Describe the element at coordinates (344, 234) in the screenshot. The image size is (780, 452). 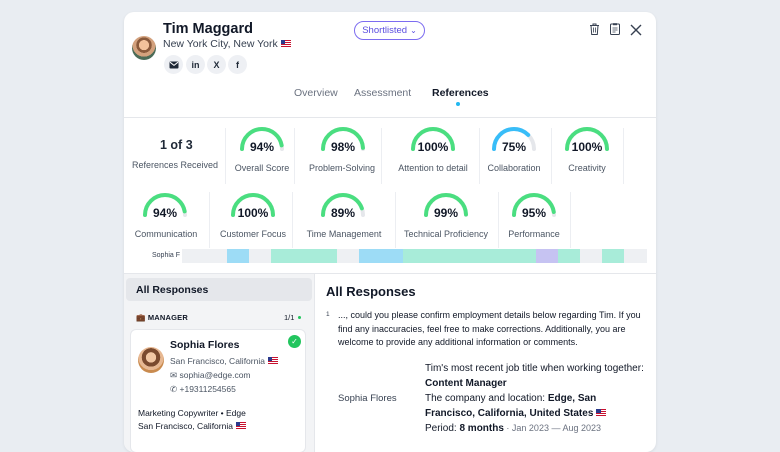
I see `score-label: Time Management` at that location.